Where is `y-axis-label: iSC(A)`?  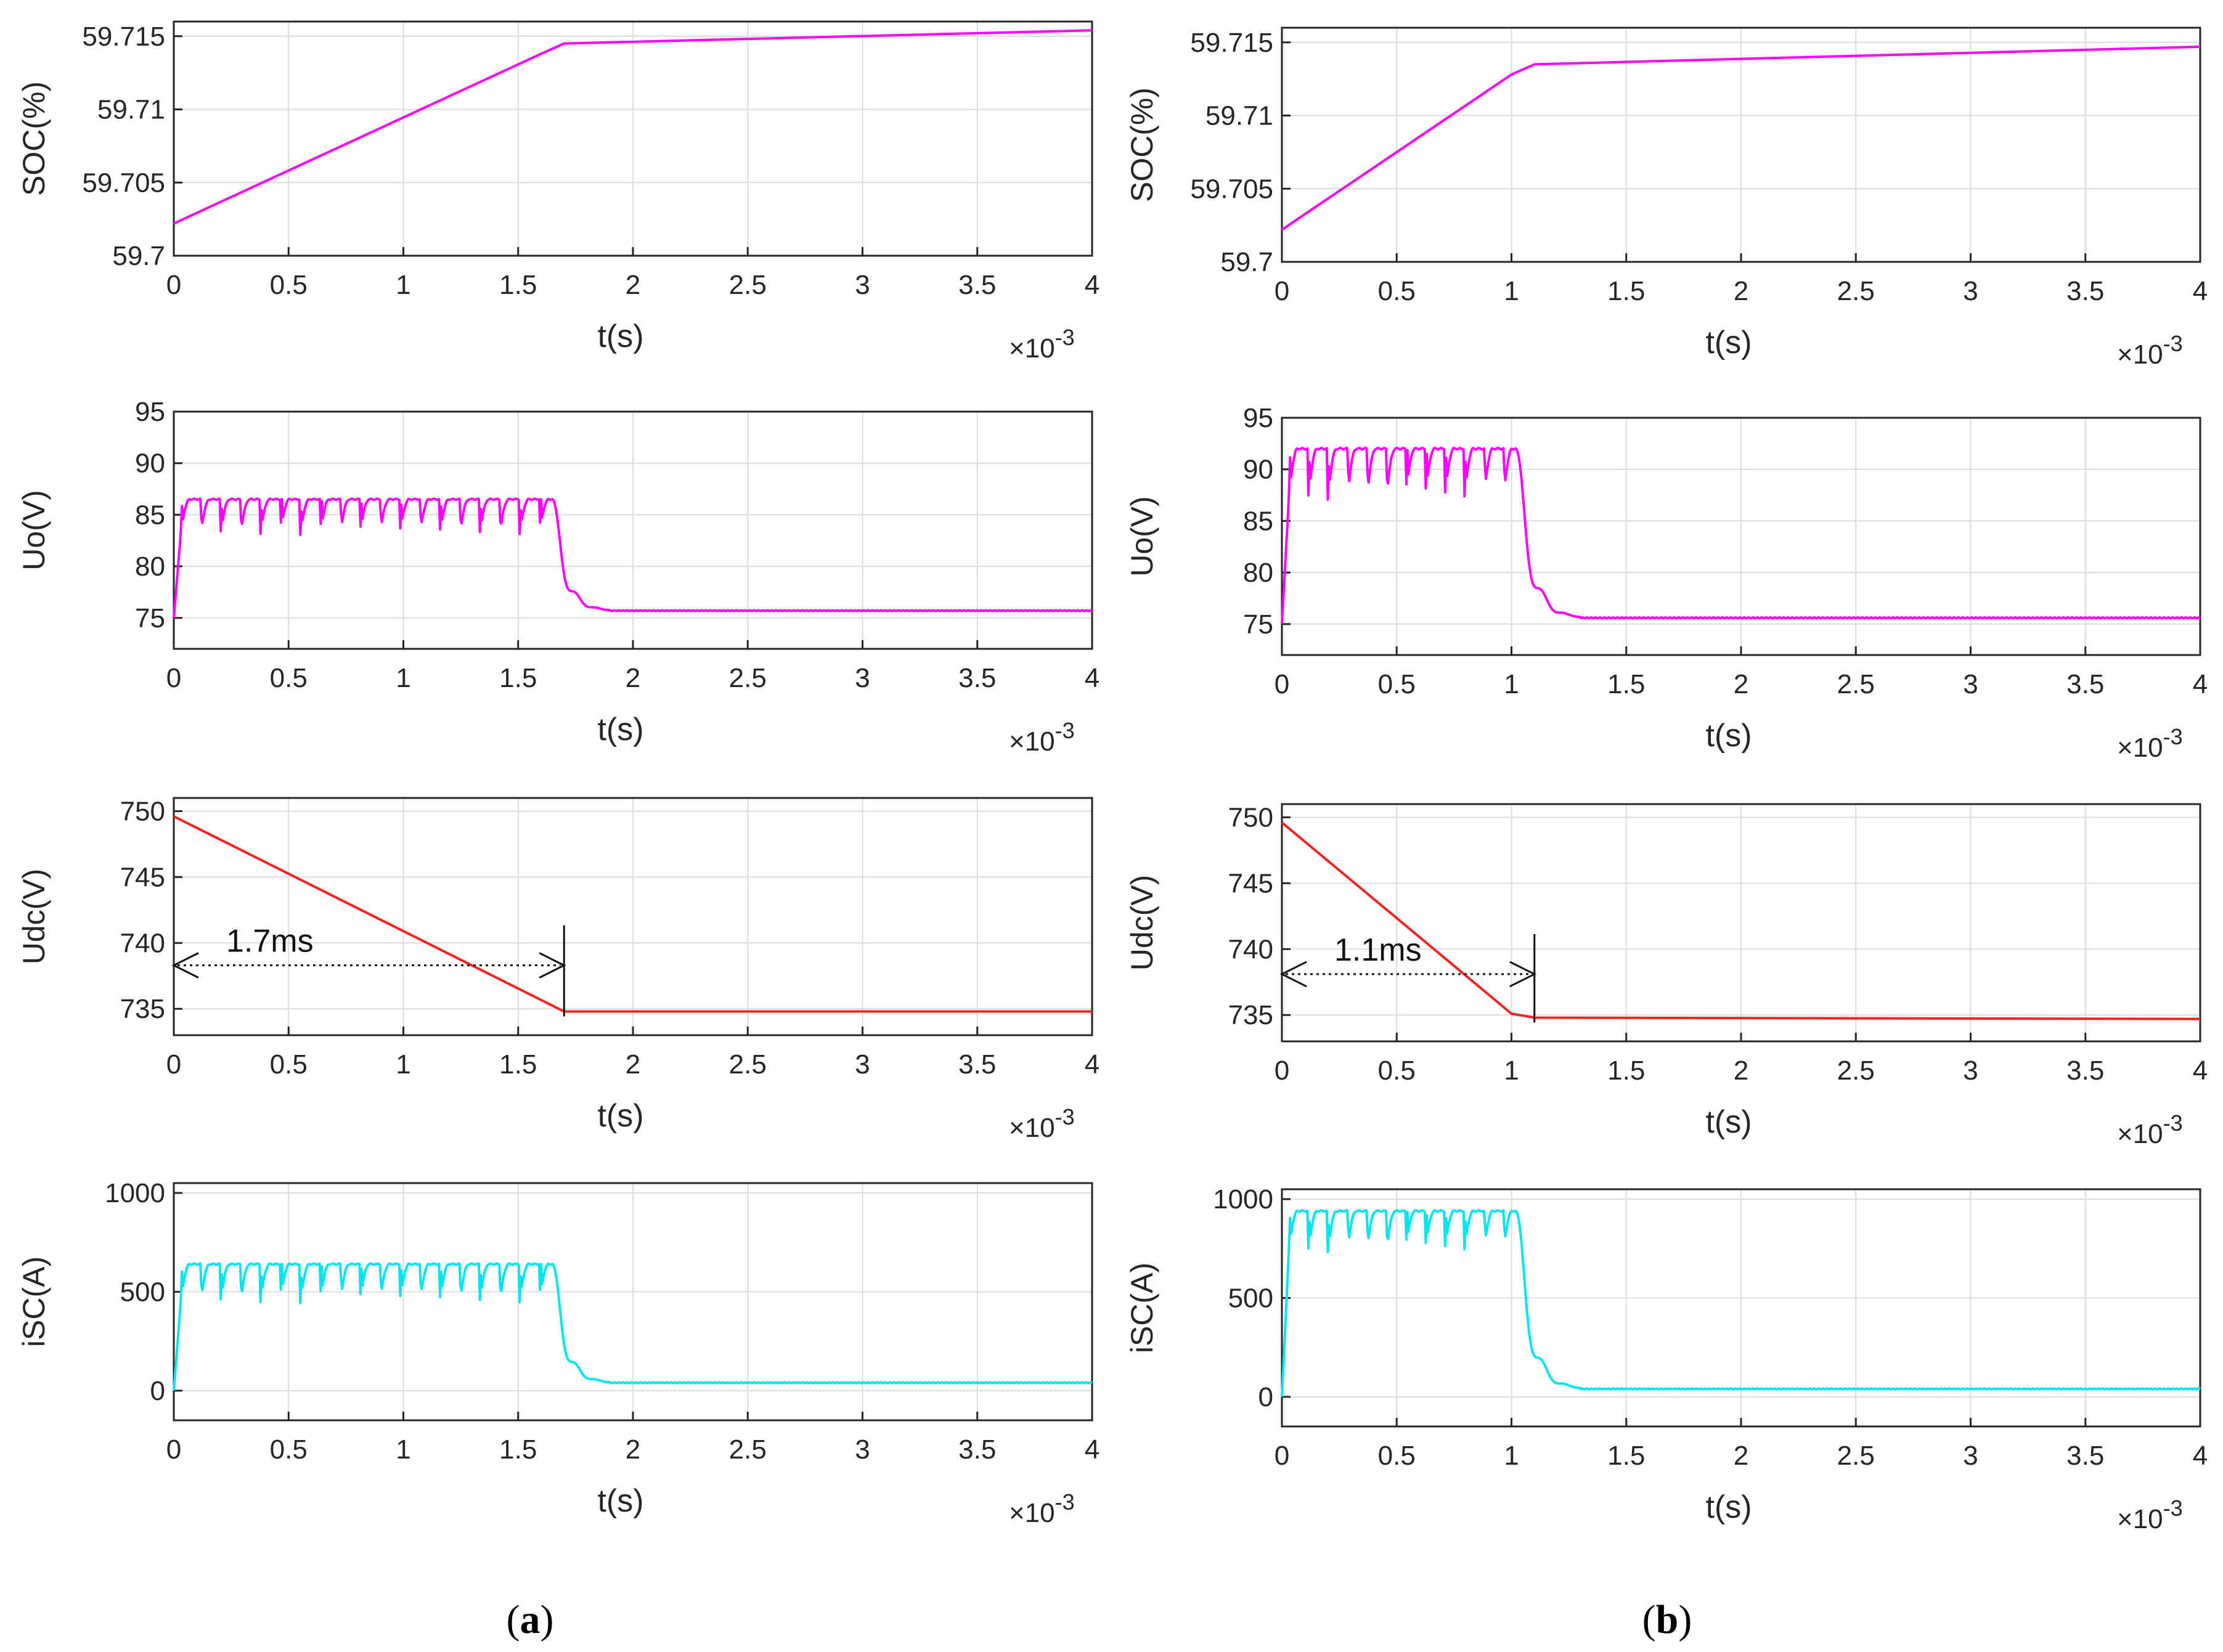 y-axis-label: iSC(A) is located at coordinates (34, 1301).